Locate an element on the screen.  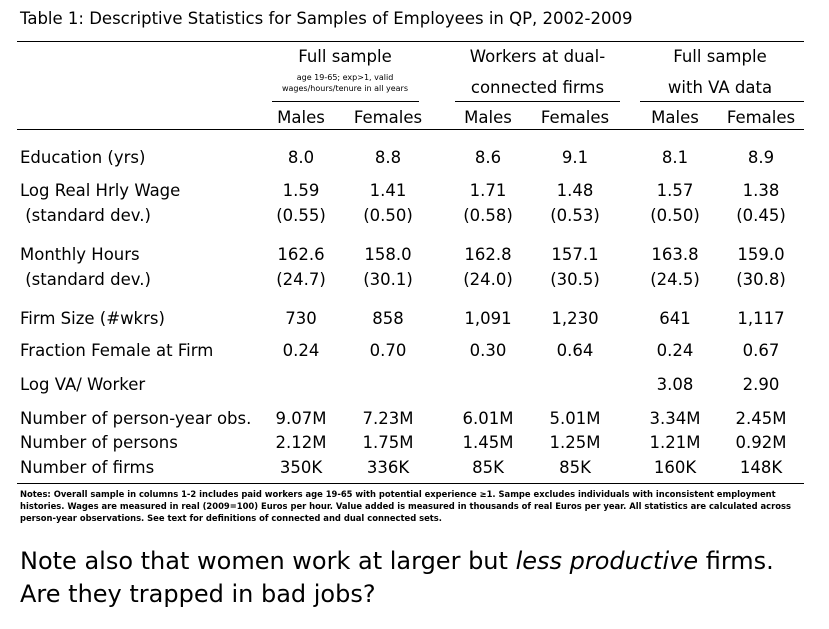
table-cell: (30.5) is located at coordinates (575, 279).